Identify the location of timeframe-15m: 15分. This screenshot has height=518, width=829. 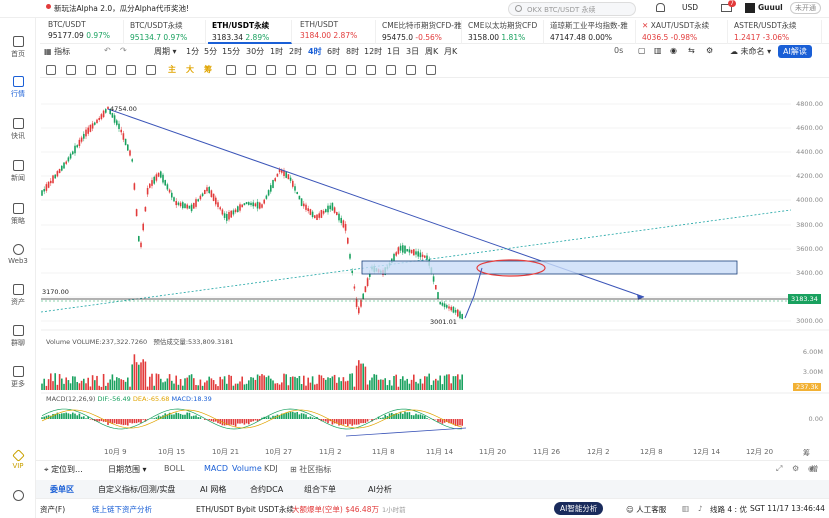
(231, 51).